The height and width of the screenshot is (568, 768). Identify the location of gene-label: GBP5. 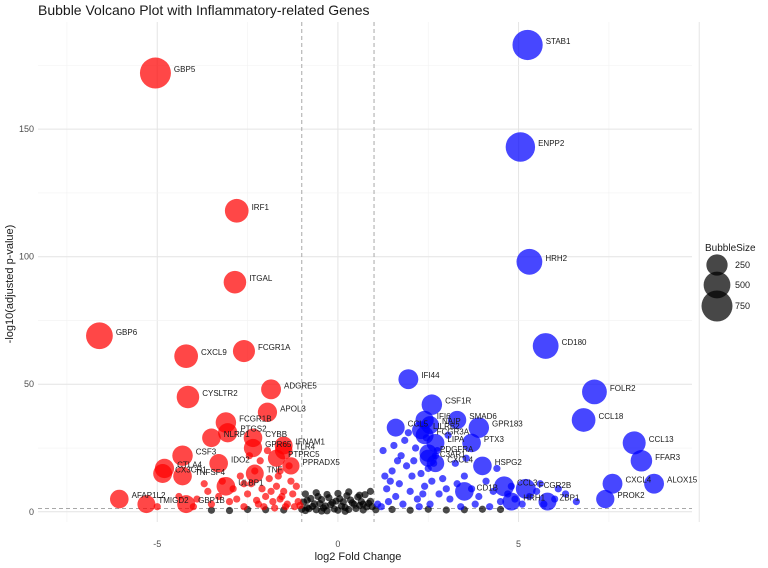
(185, 69).